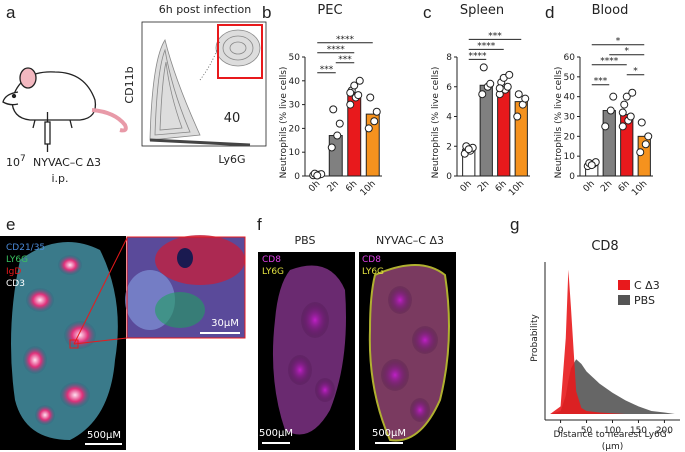  What do you see at coordinates (638, 431) in the screenshot?
I see `x-tick-label: 150` at bounding box center [638, 431].